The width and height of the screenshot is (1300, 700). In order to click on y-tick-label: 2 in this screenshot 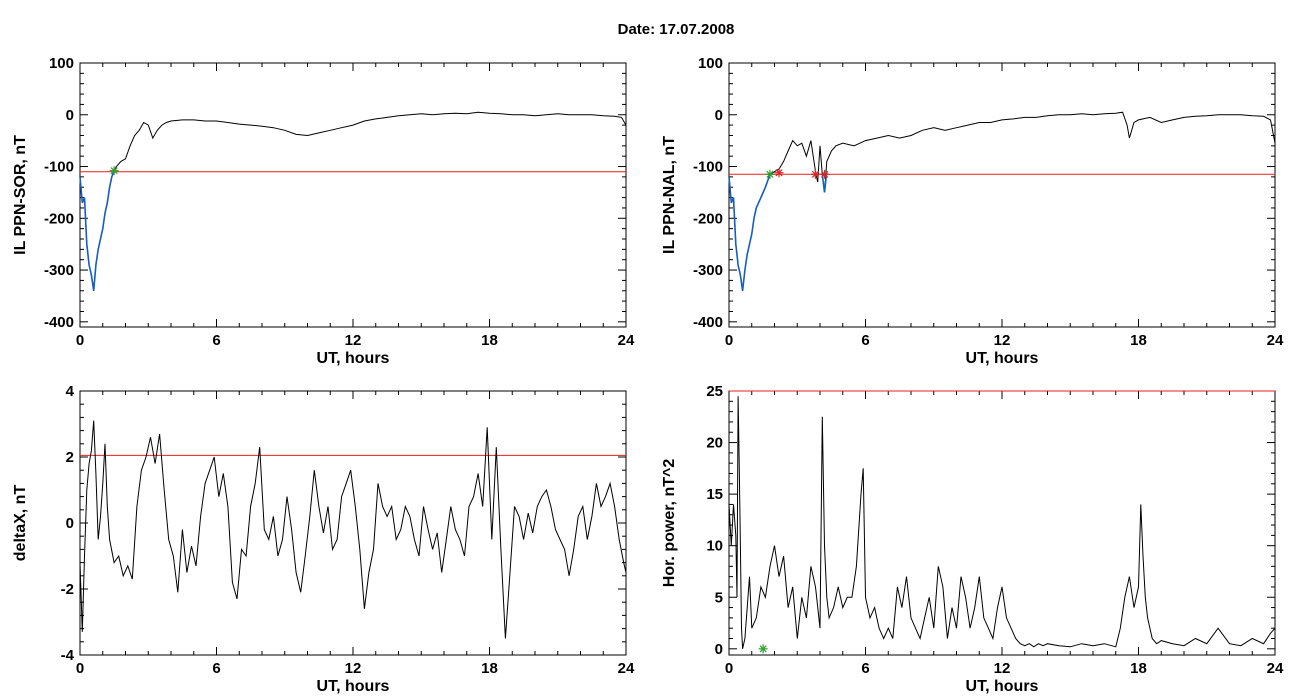, I will do `click(70, 457)`.